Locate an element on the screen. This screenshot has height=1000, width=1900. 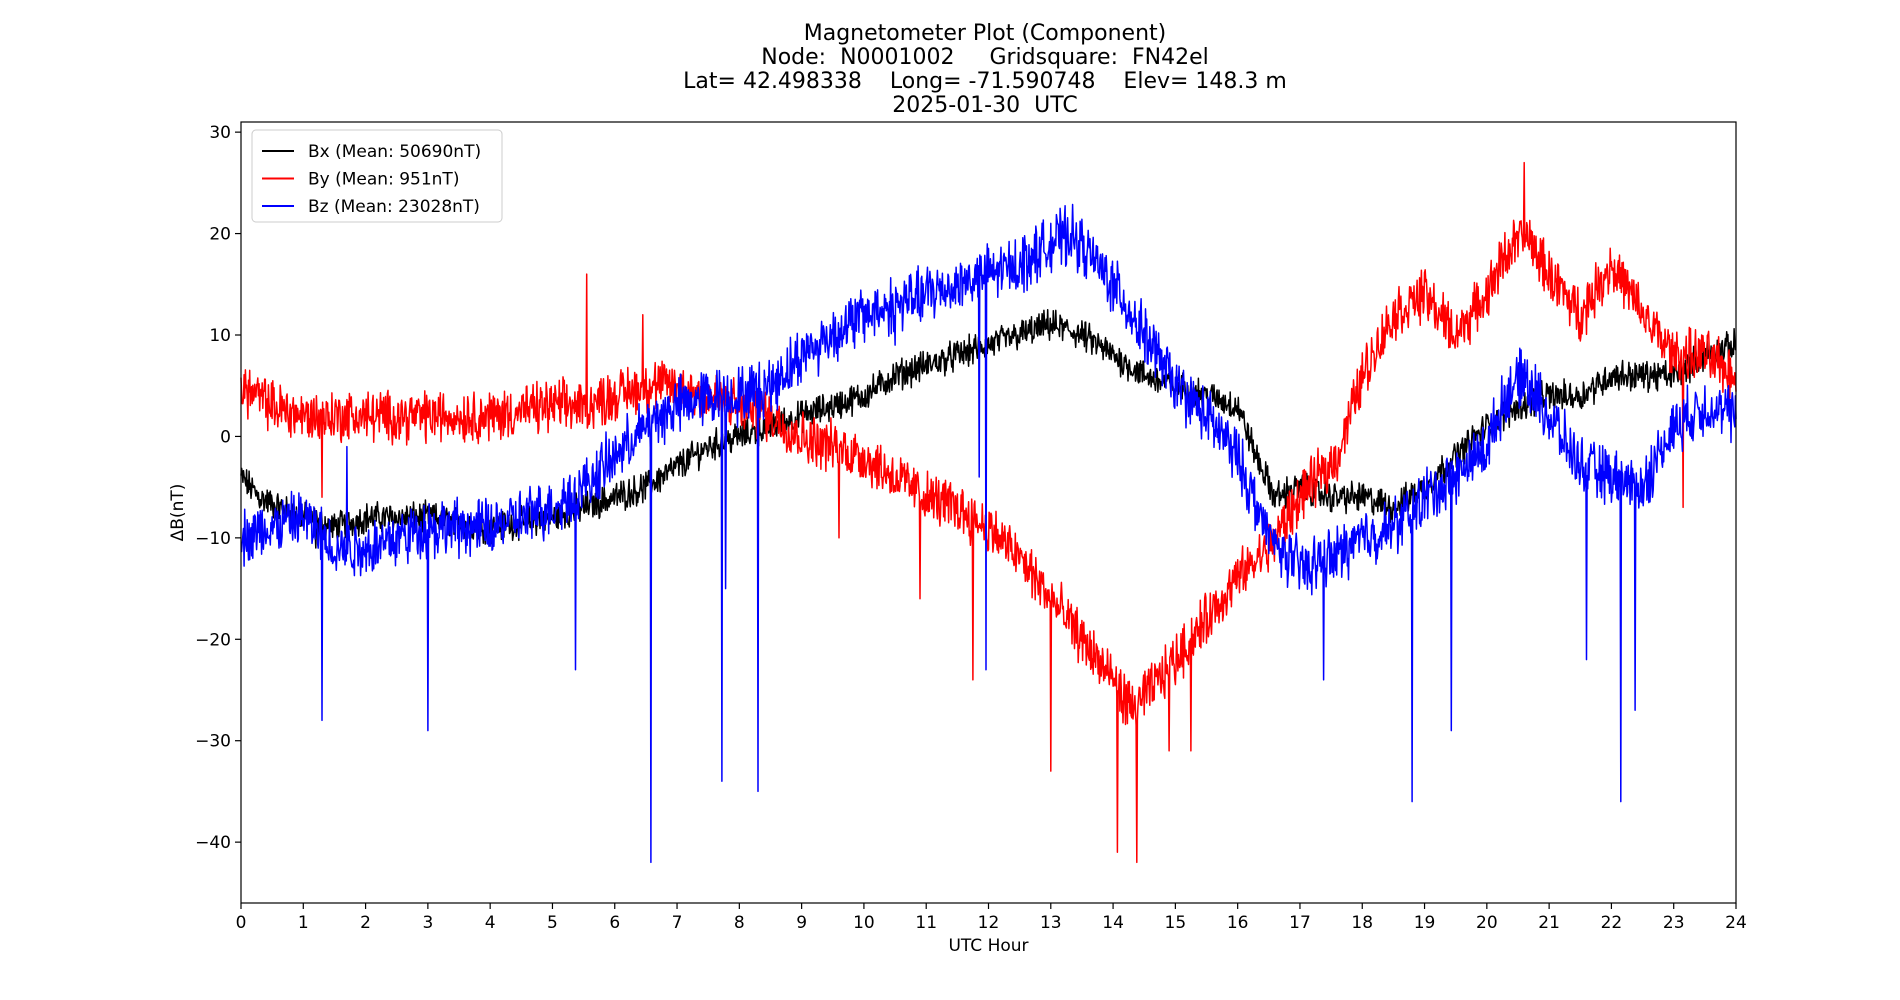
x-tick-label: 0 is located at coordinates (241, 923).